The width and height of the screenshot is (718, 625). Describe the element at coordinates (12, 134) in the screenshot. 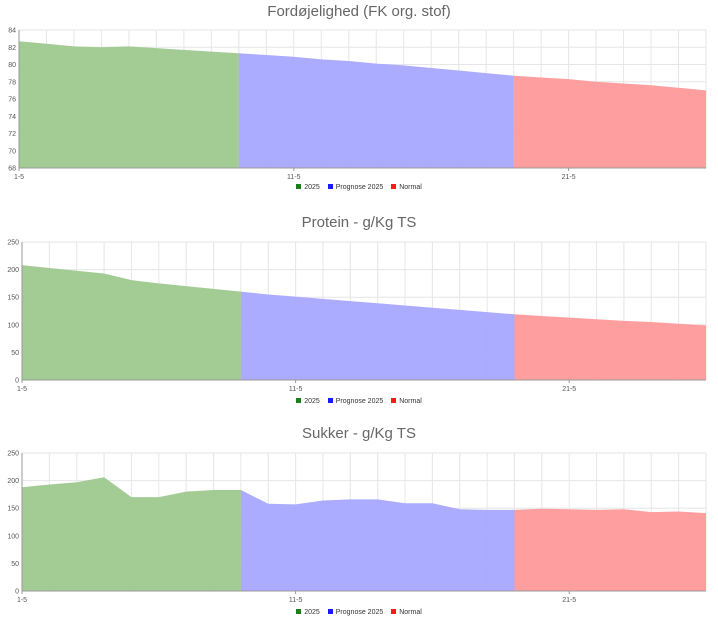

I see `y-tick-label: 72` at that location.